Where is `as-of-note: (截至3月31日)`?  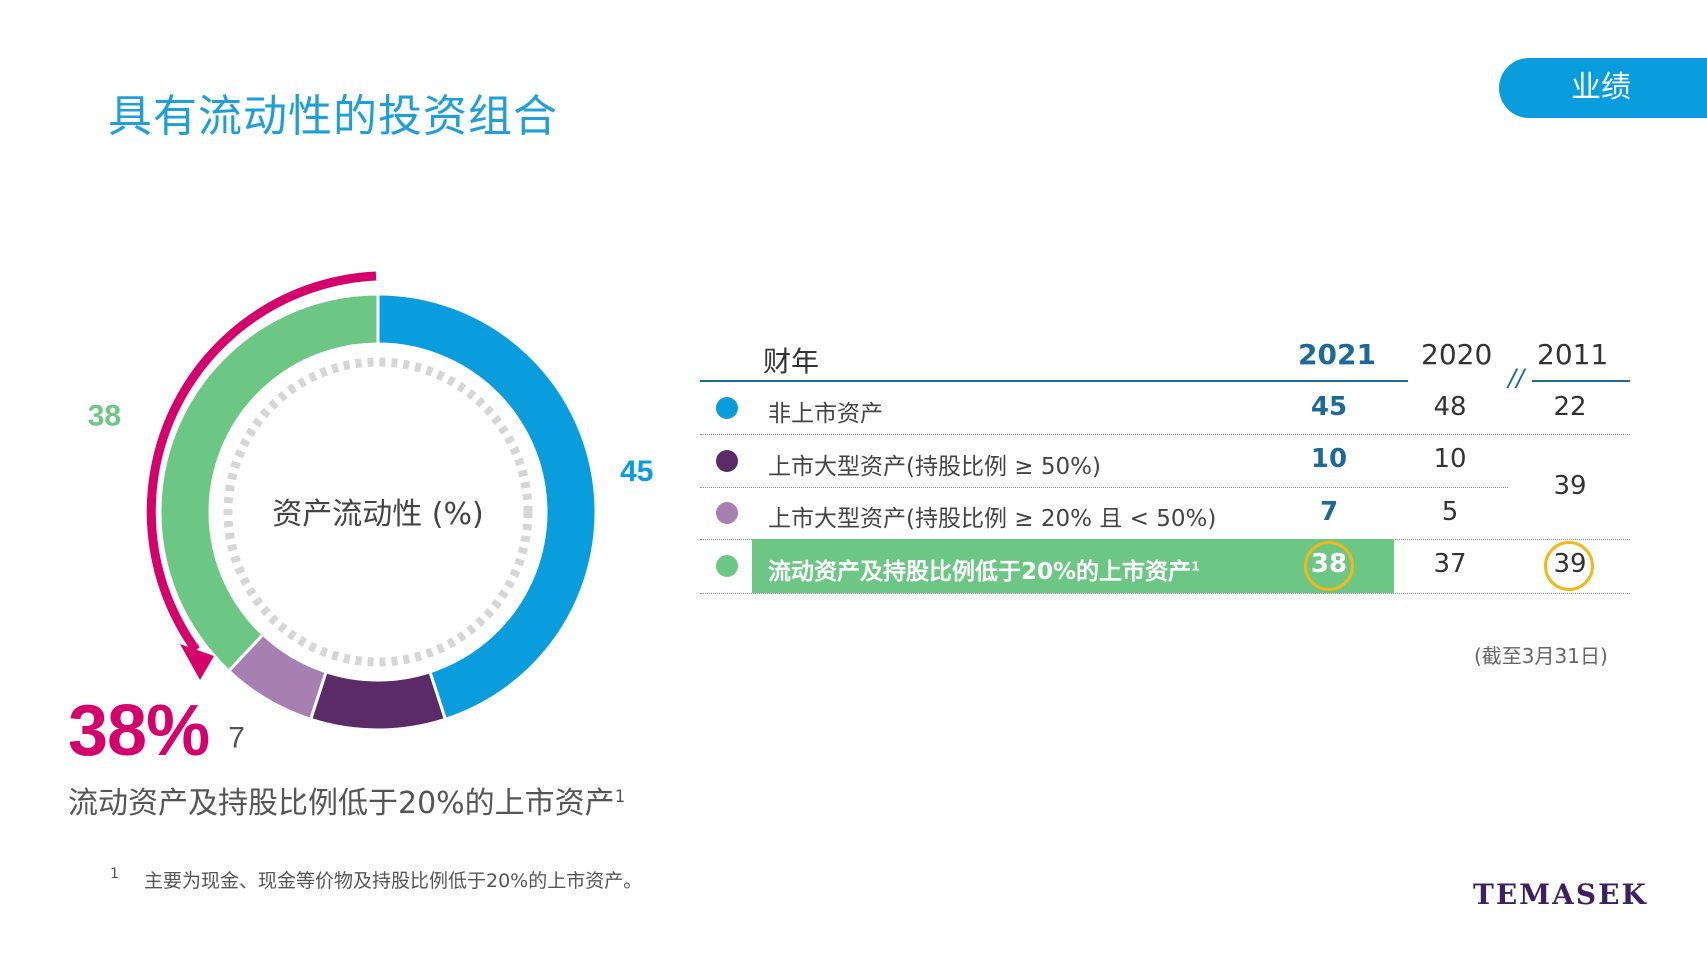
as-of-note: (截至3月31日) is located at coordinates (1541, 656).